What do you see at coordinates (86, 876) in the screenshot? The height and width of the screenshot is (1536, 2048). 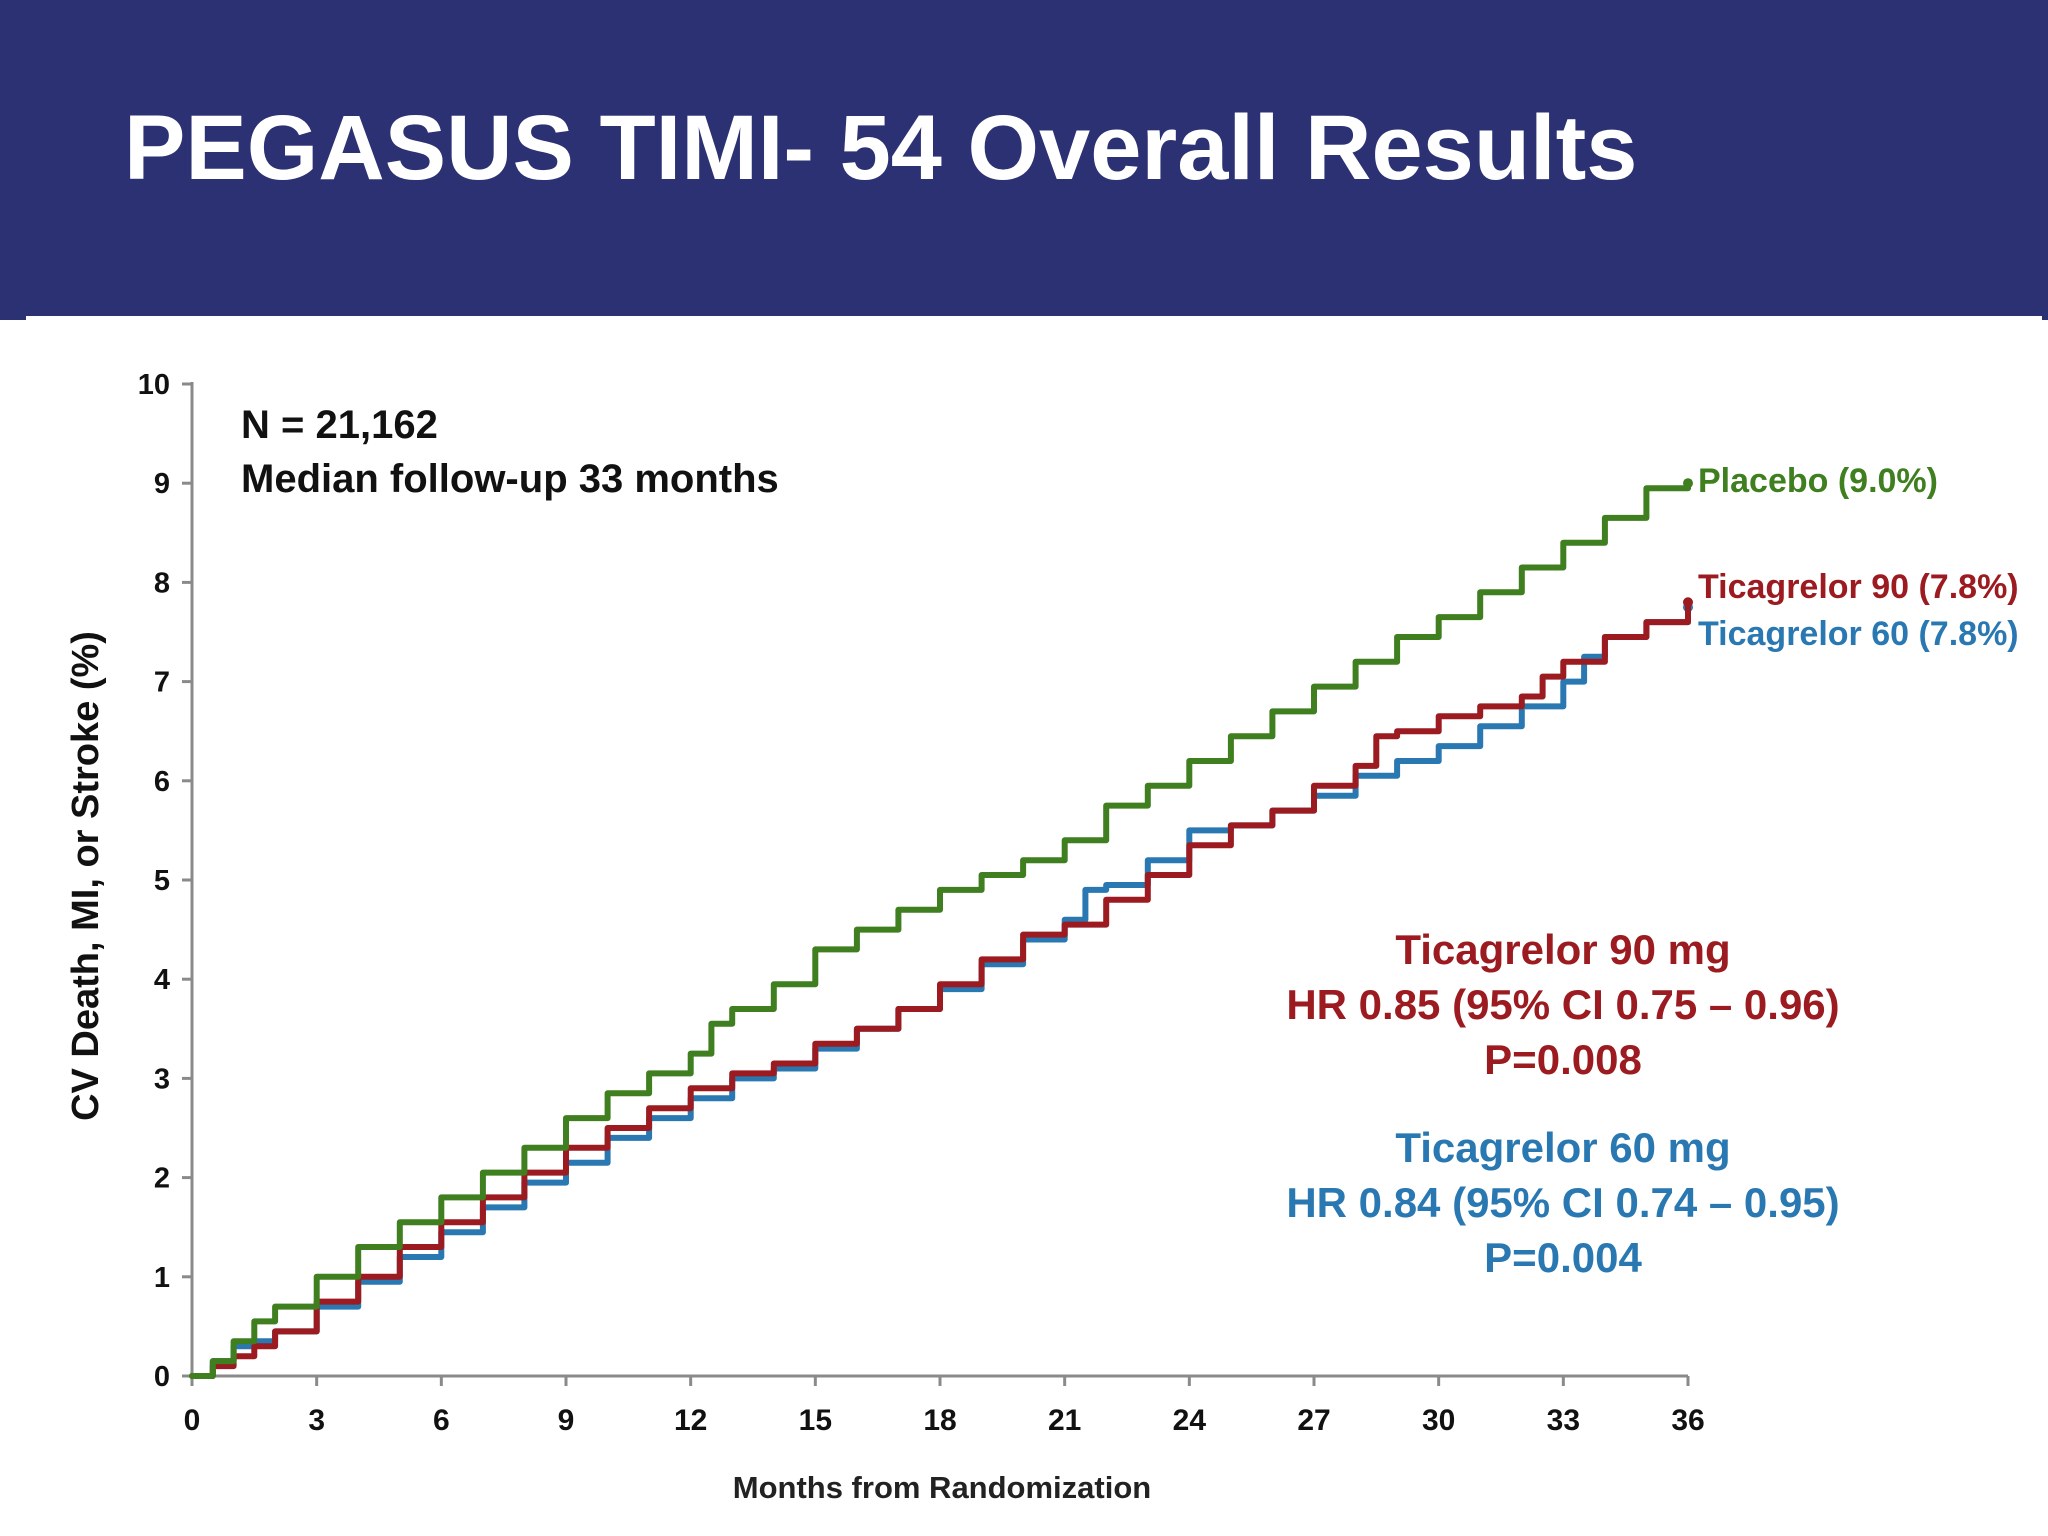 I see `y-axis-label: CV Death, MI, or Stroke (%)` at bounding box center [86, 876].